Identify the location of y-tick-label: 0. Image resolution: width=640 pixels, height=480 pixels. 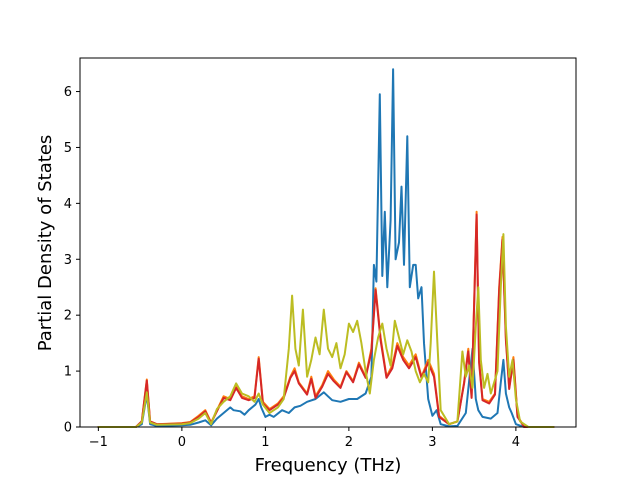
(68, 428).